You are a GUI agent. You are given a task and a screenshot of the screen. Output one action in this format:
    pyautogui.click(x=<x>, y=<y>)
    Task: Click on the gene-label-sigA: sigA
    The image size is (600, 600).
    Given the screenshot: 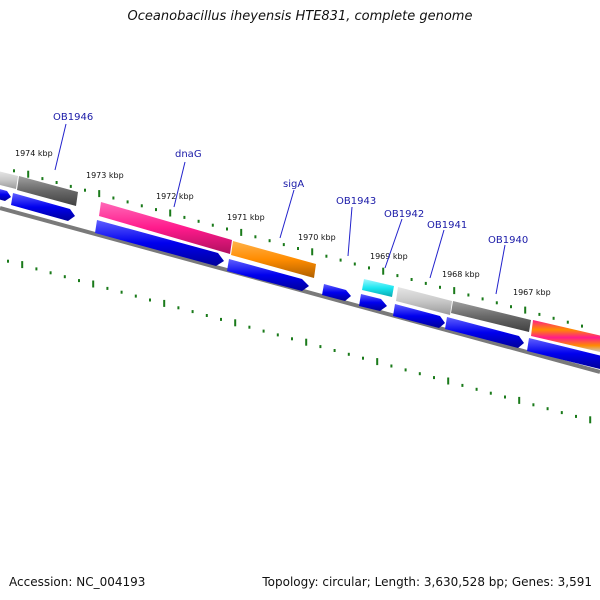 What is the action you would take?
    pyautogui.click(x=293, y=184)
    